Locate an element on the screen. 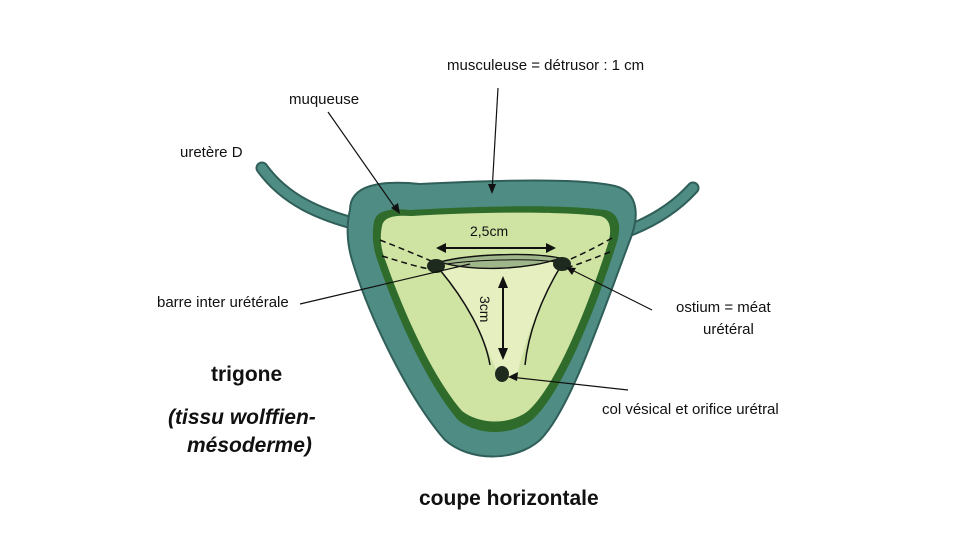  width-dimension-label: 2,5cm is located at coordinates (489, 231).